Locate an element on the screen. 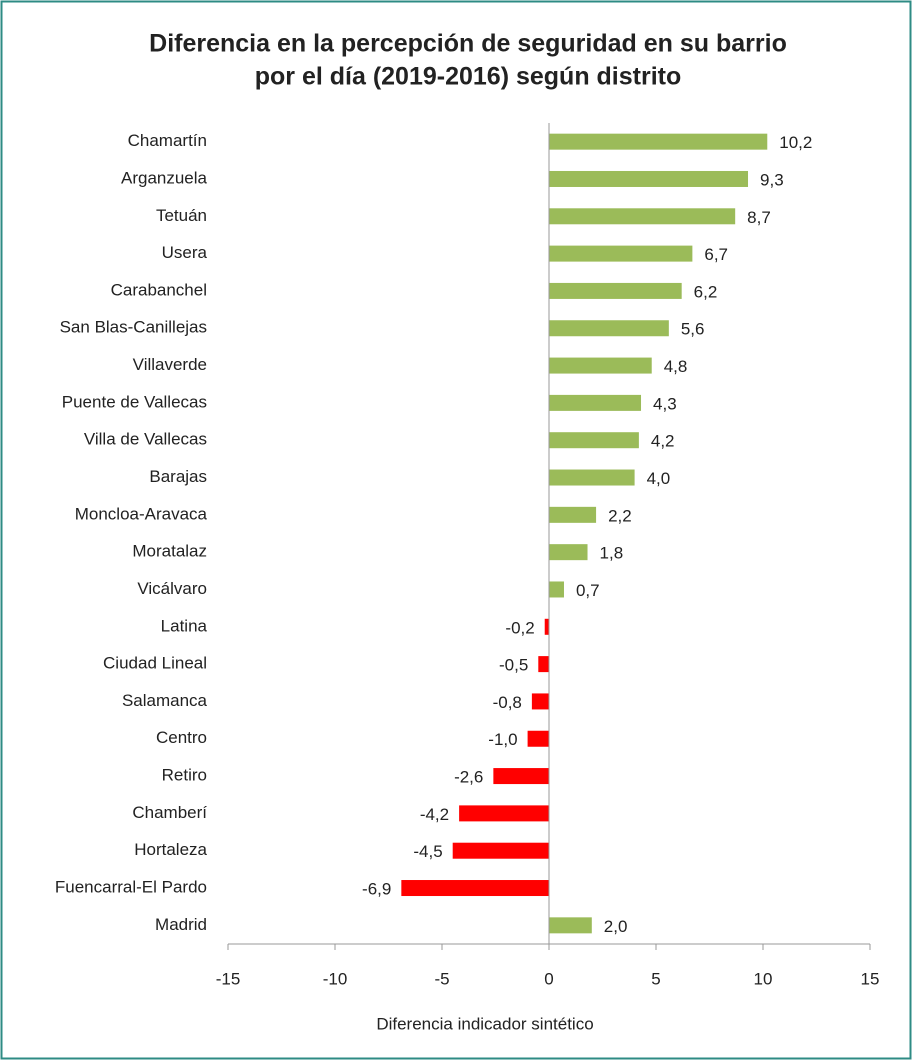 The image size is (912, 1060). y-tick-label: Moncloa-Aravaca is located at coordinates (141, 513).